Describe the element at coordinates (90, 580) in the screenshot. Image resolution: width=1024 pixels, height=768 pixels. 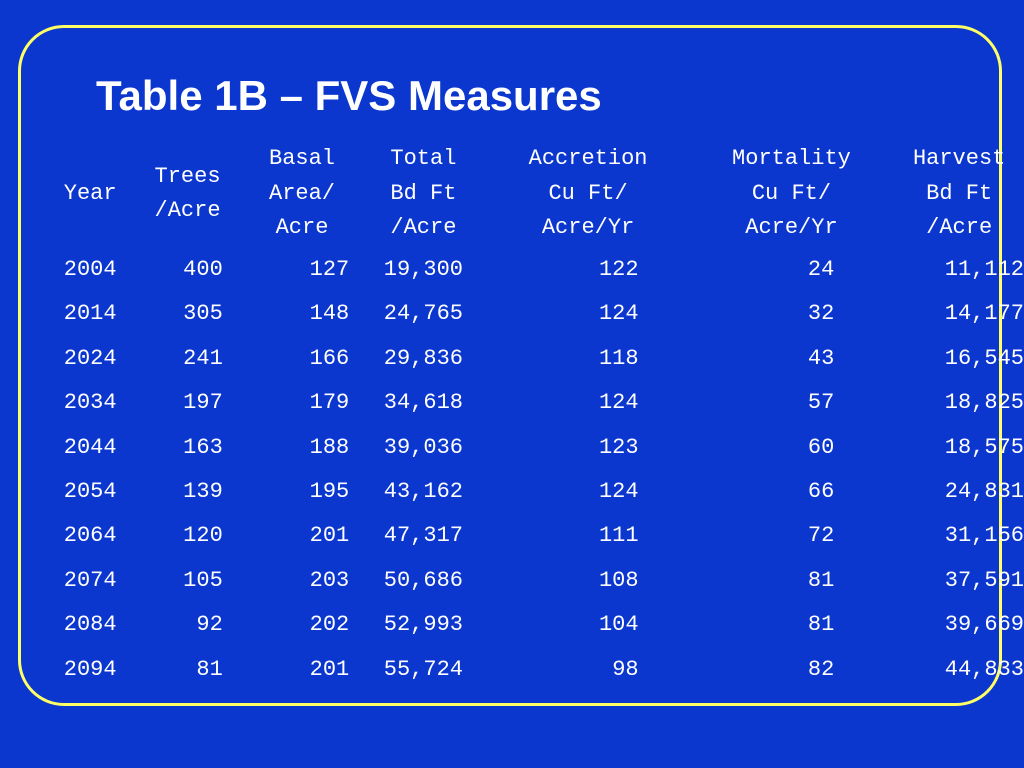
I see `cell-year: 2074` at that location.